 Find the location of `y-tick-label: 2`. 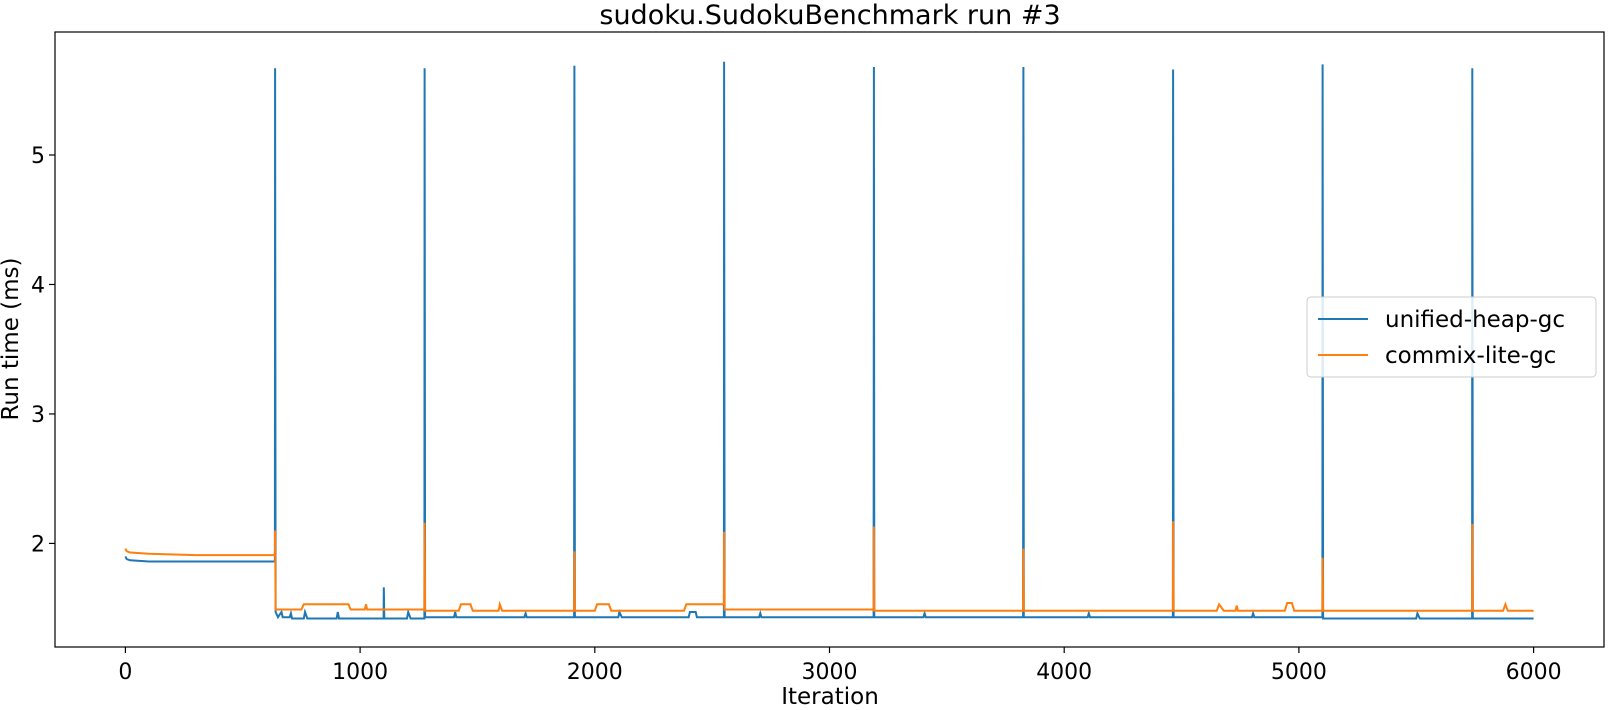

y-tick-label: 2 is located at coordinates (38, 544).